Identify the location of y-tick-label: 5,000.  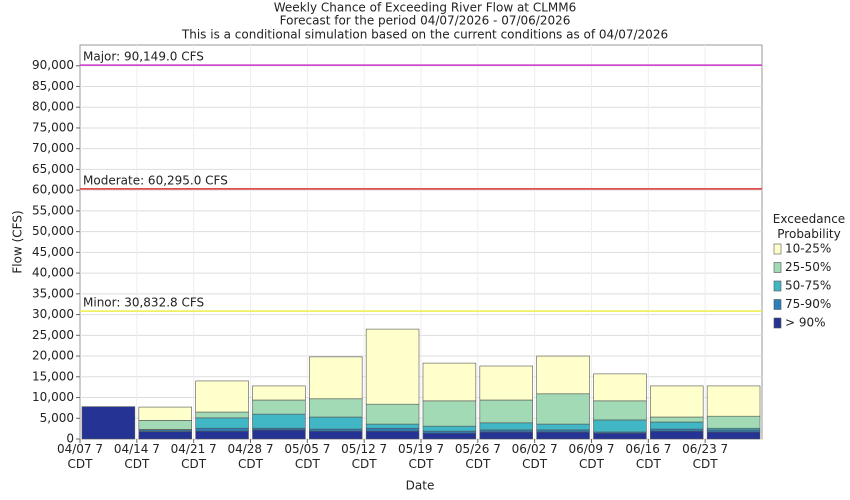
(57, 418).